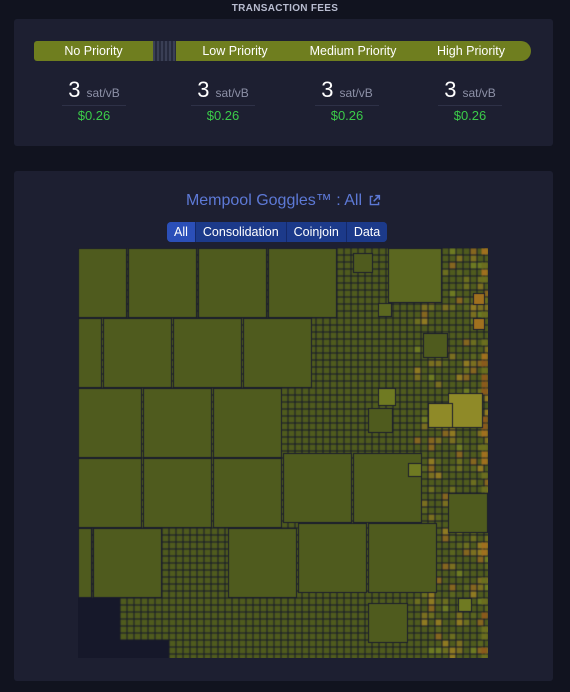 The image size is (570, 692). I want to click on filter-data-button: Data, so click(367, 232).